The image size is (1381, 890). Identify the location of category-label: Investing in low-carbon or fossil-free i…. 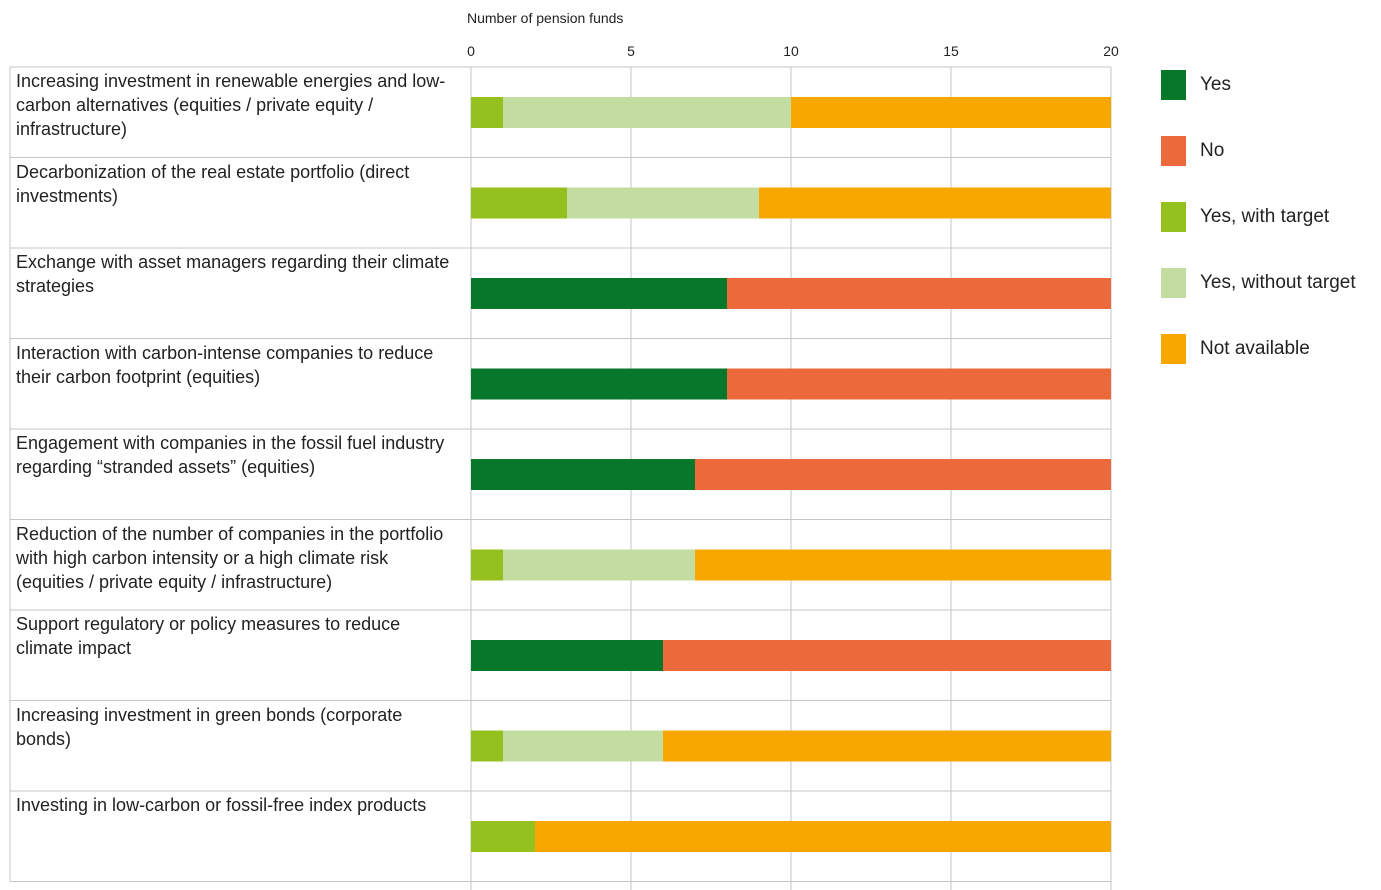
(221, 805).